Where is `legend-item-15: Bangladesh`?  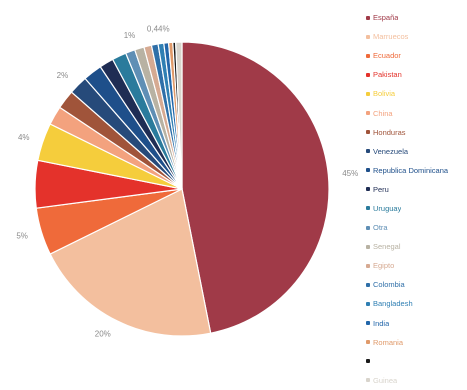 legend-item-15: Bangladesh is located at coordinates (416, 303).